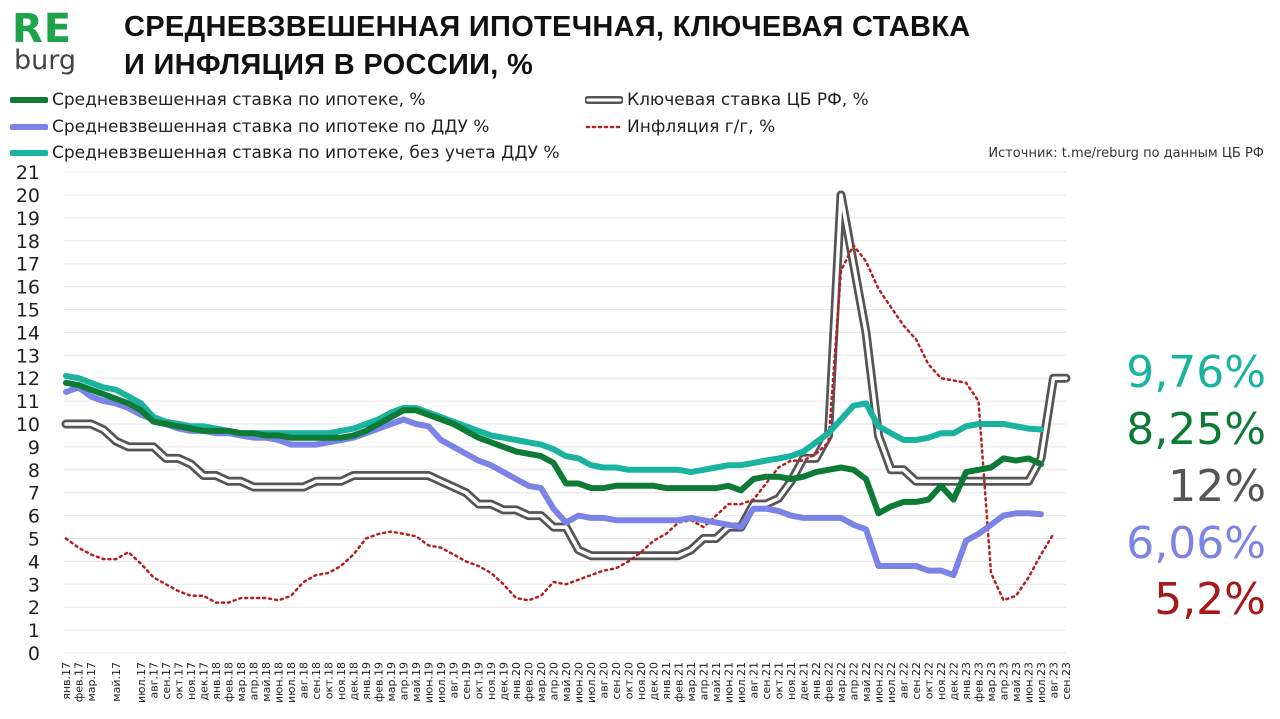  I want to click on summary-value: 5,2%, so click(1210, 599).